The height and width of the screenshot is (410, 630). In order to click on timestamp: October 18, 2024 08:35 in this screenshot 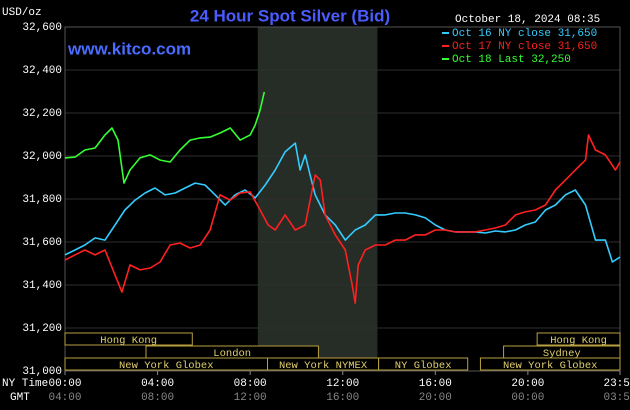, I will do `click(527, 20)`.